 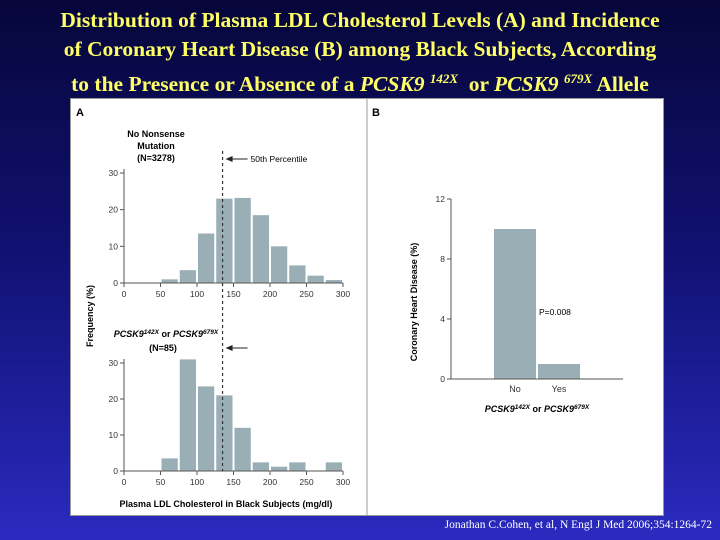 What do you see at coordinates (414, 302) in the screenshot?
I see `chd-axis-label: Coronary Heart Disease (%)` at bounding box center [414, 302].